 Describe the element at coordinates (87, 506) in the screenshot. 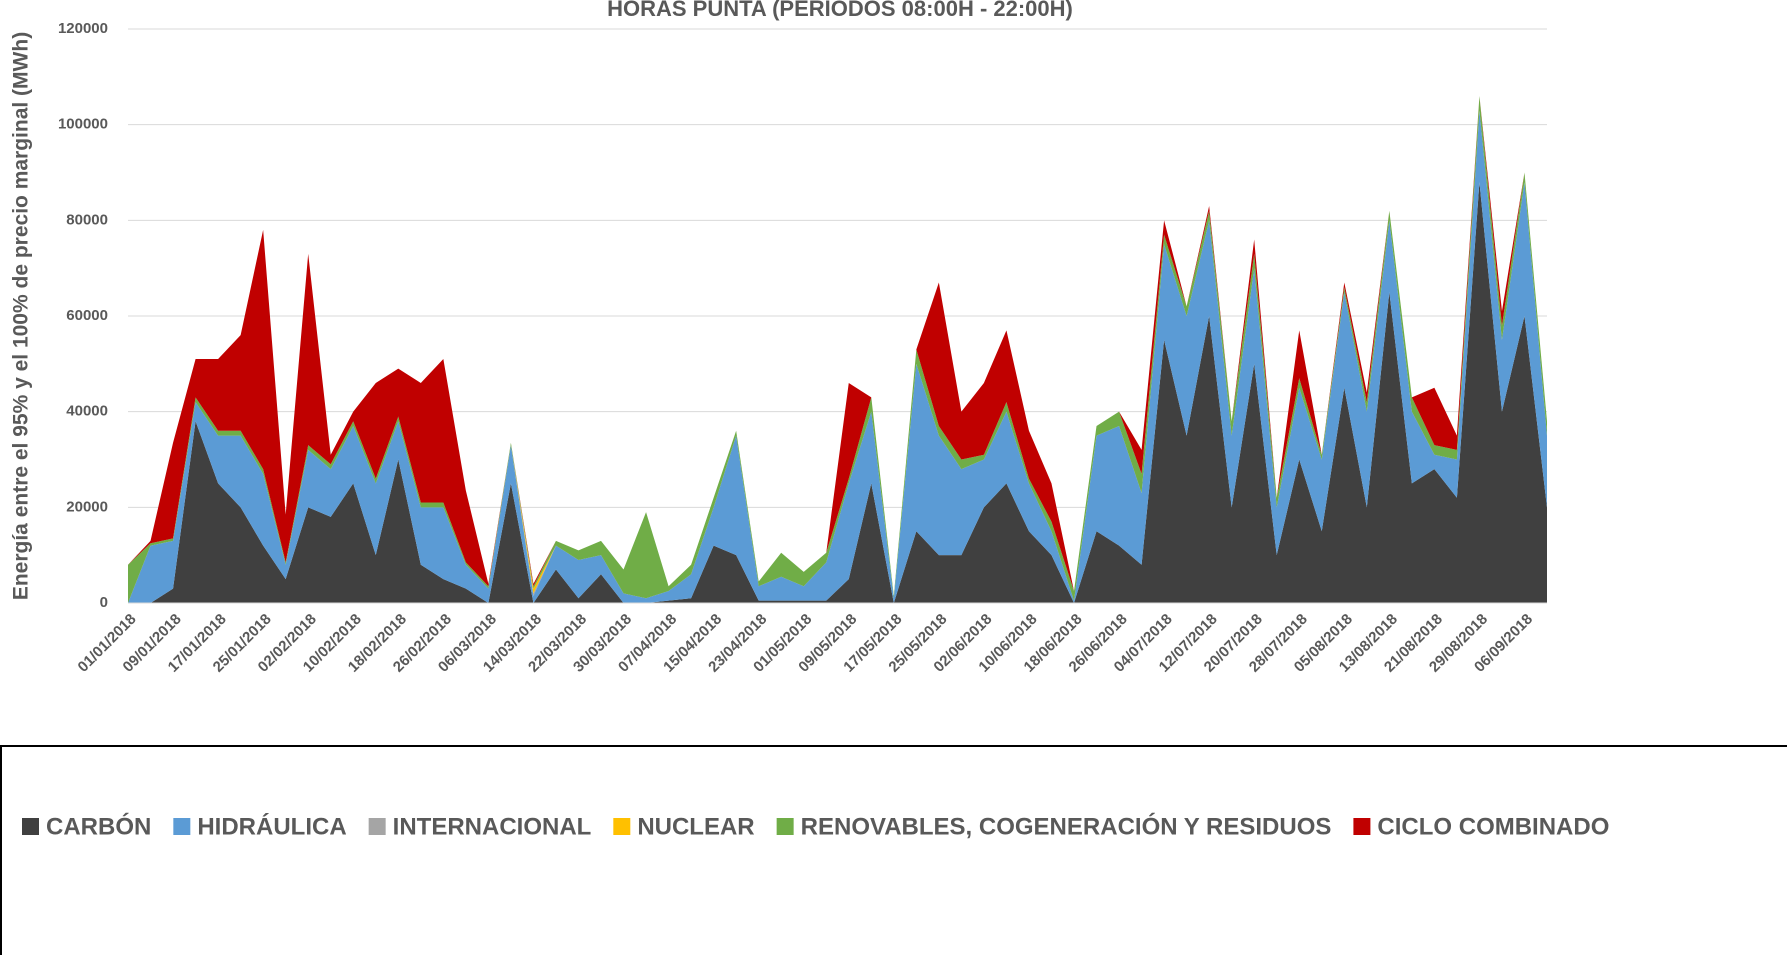

I see `y-tick-label: 20000` at that location.